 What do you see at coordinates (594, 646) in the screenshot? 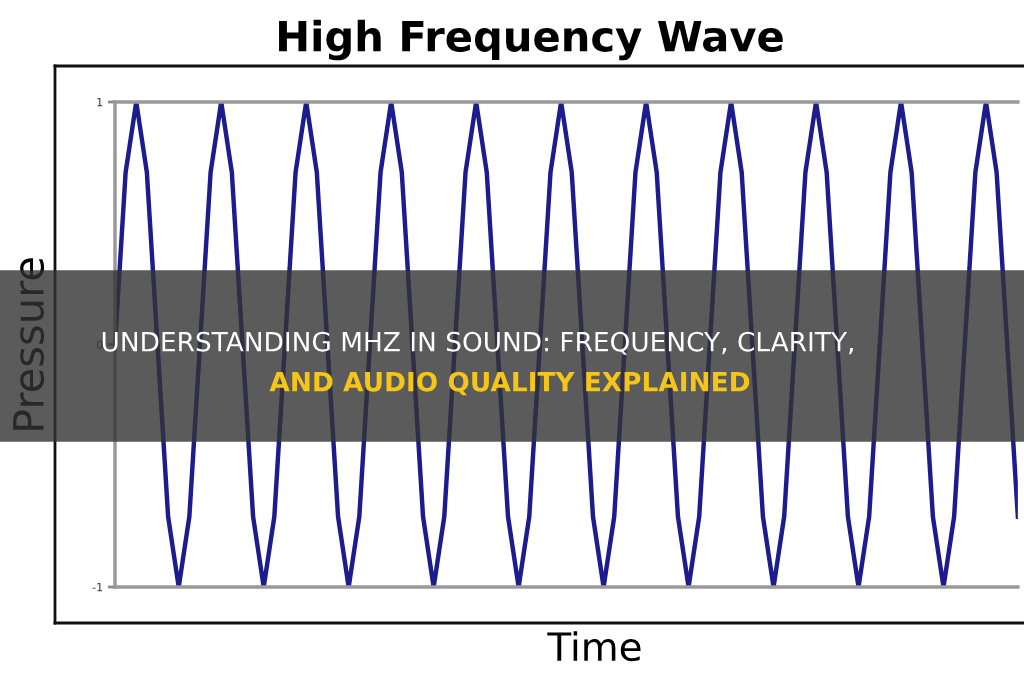
I see `x-axis-title: Time` at bounding box center [594, 646].